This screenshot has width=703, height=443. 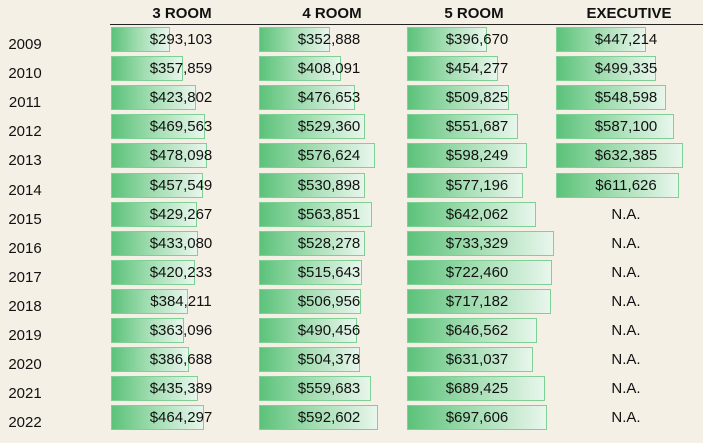 I want to click on value-label: $587,100, so click(x=626, y=127).